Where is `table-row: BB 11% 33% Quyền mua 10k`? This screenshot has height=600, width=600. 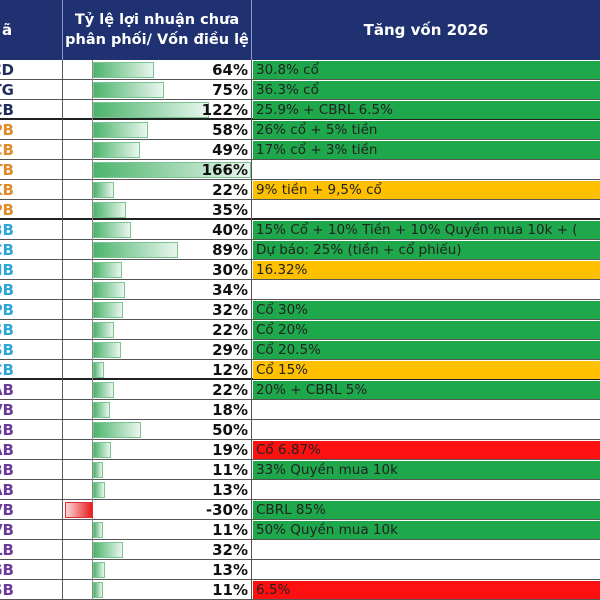
table-row: BB 11% 33% Quyền mua 10k is located at coordinates (300, 470).